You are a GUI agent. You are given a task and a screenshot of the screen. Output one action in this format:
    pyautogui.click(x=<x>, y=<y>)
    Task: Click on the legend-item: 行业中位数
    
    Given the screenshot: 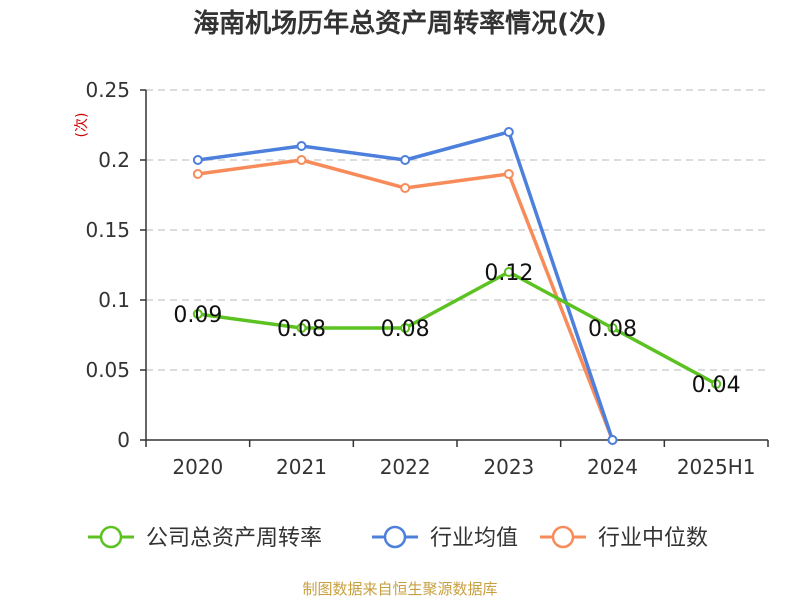 What is the action you would take?
    pyautogui.click(x=624, y=538)
    